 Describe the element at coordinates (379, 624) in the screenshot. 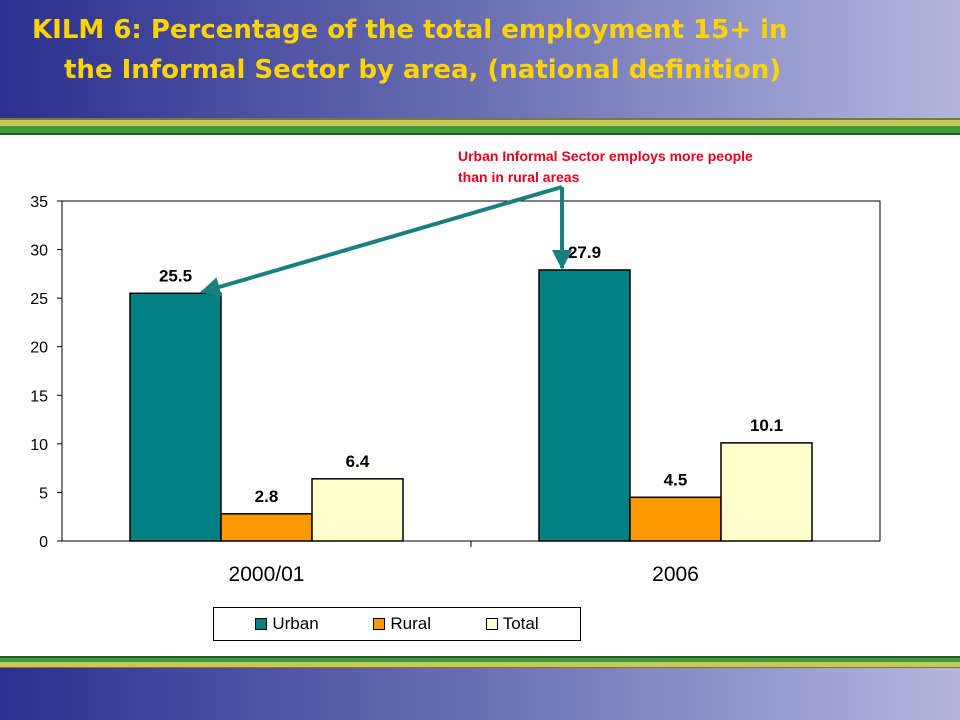

I see `legend-swatch-rural` at that location.